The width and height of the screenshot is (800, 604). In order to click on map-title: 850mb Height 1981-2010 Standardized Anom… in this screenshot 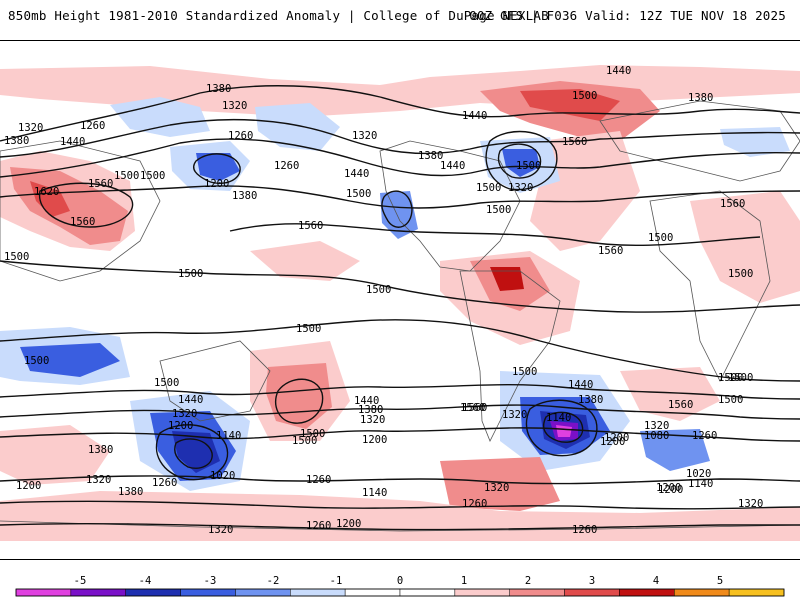, I will do `click(278, 15)`.